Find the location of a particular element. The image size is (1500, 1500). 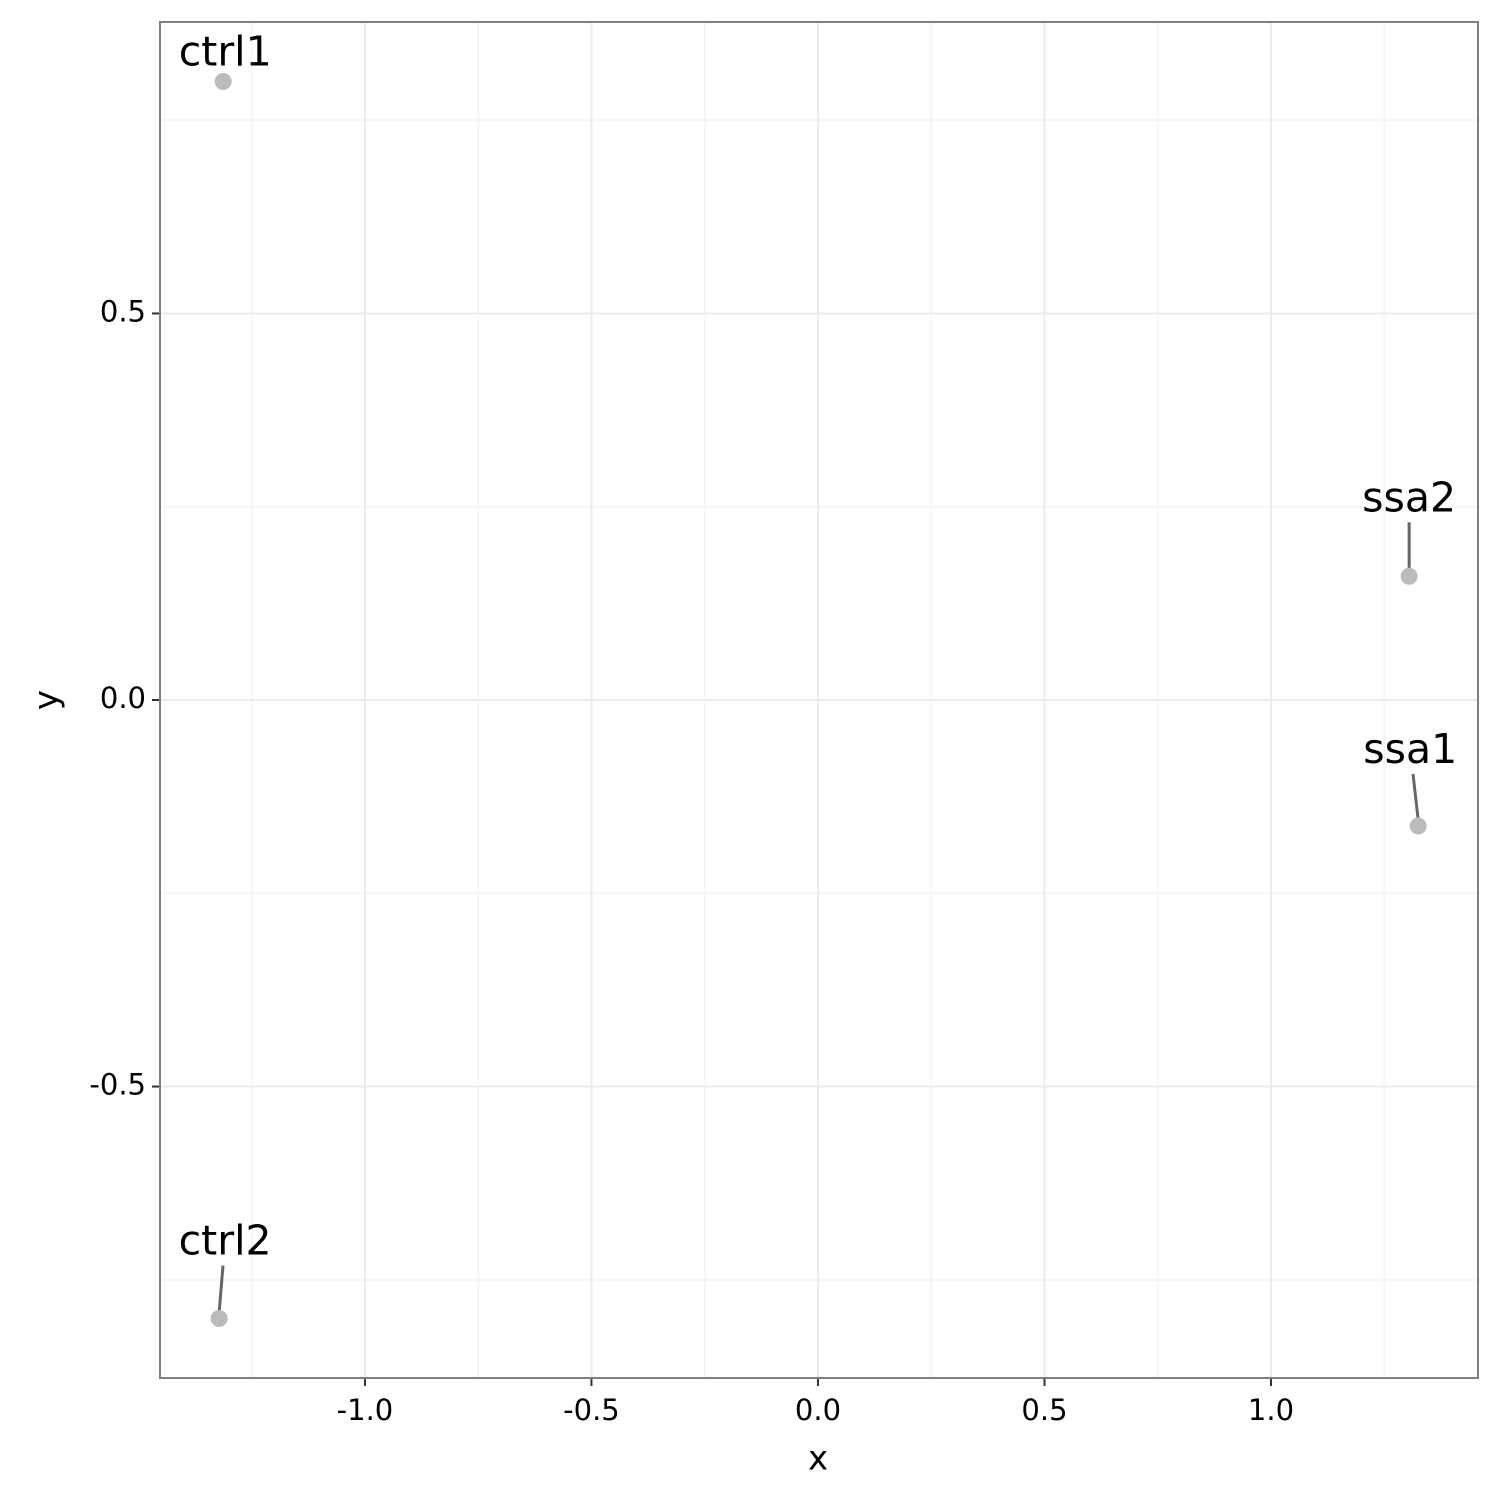

point-label: ctrl1 is located at coordinates (225, 52).